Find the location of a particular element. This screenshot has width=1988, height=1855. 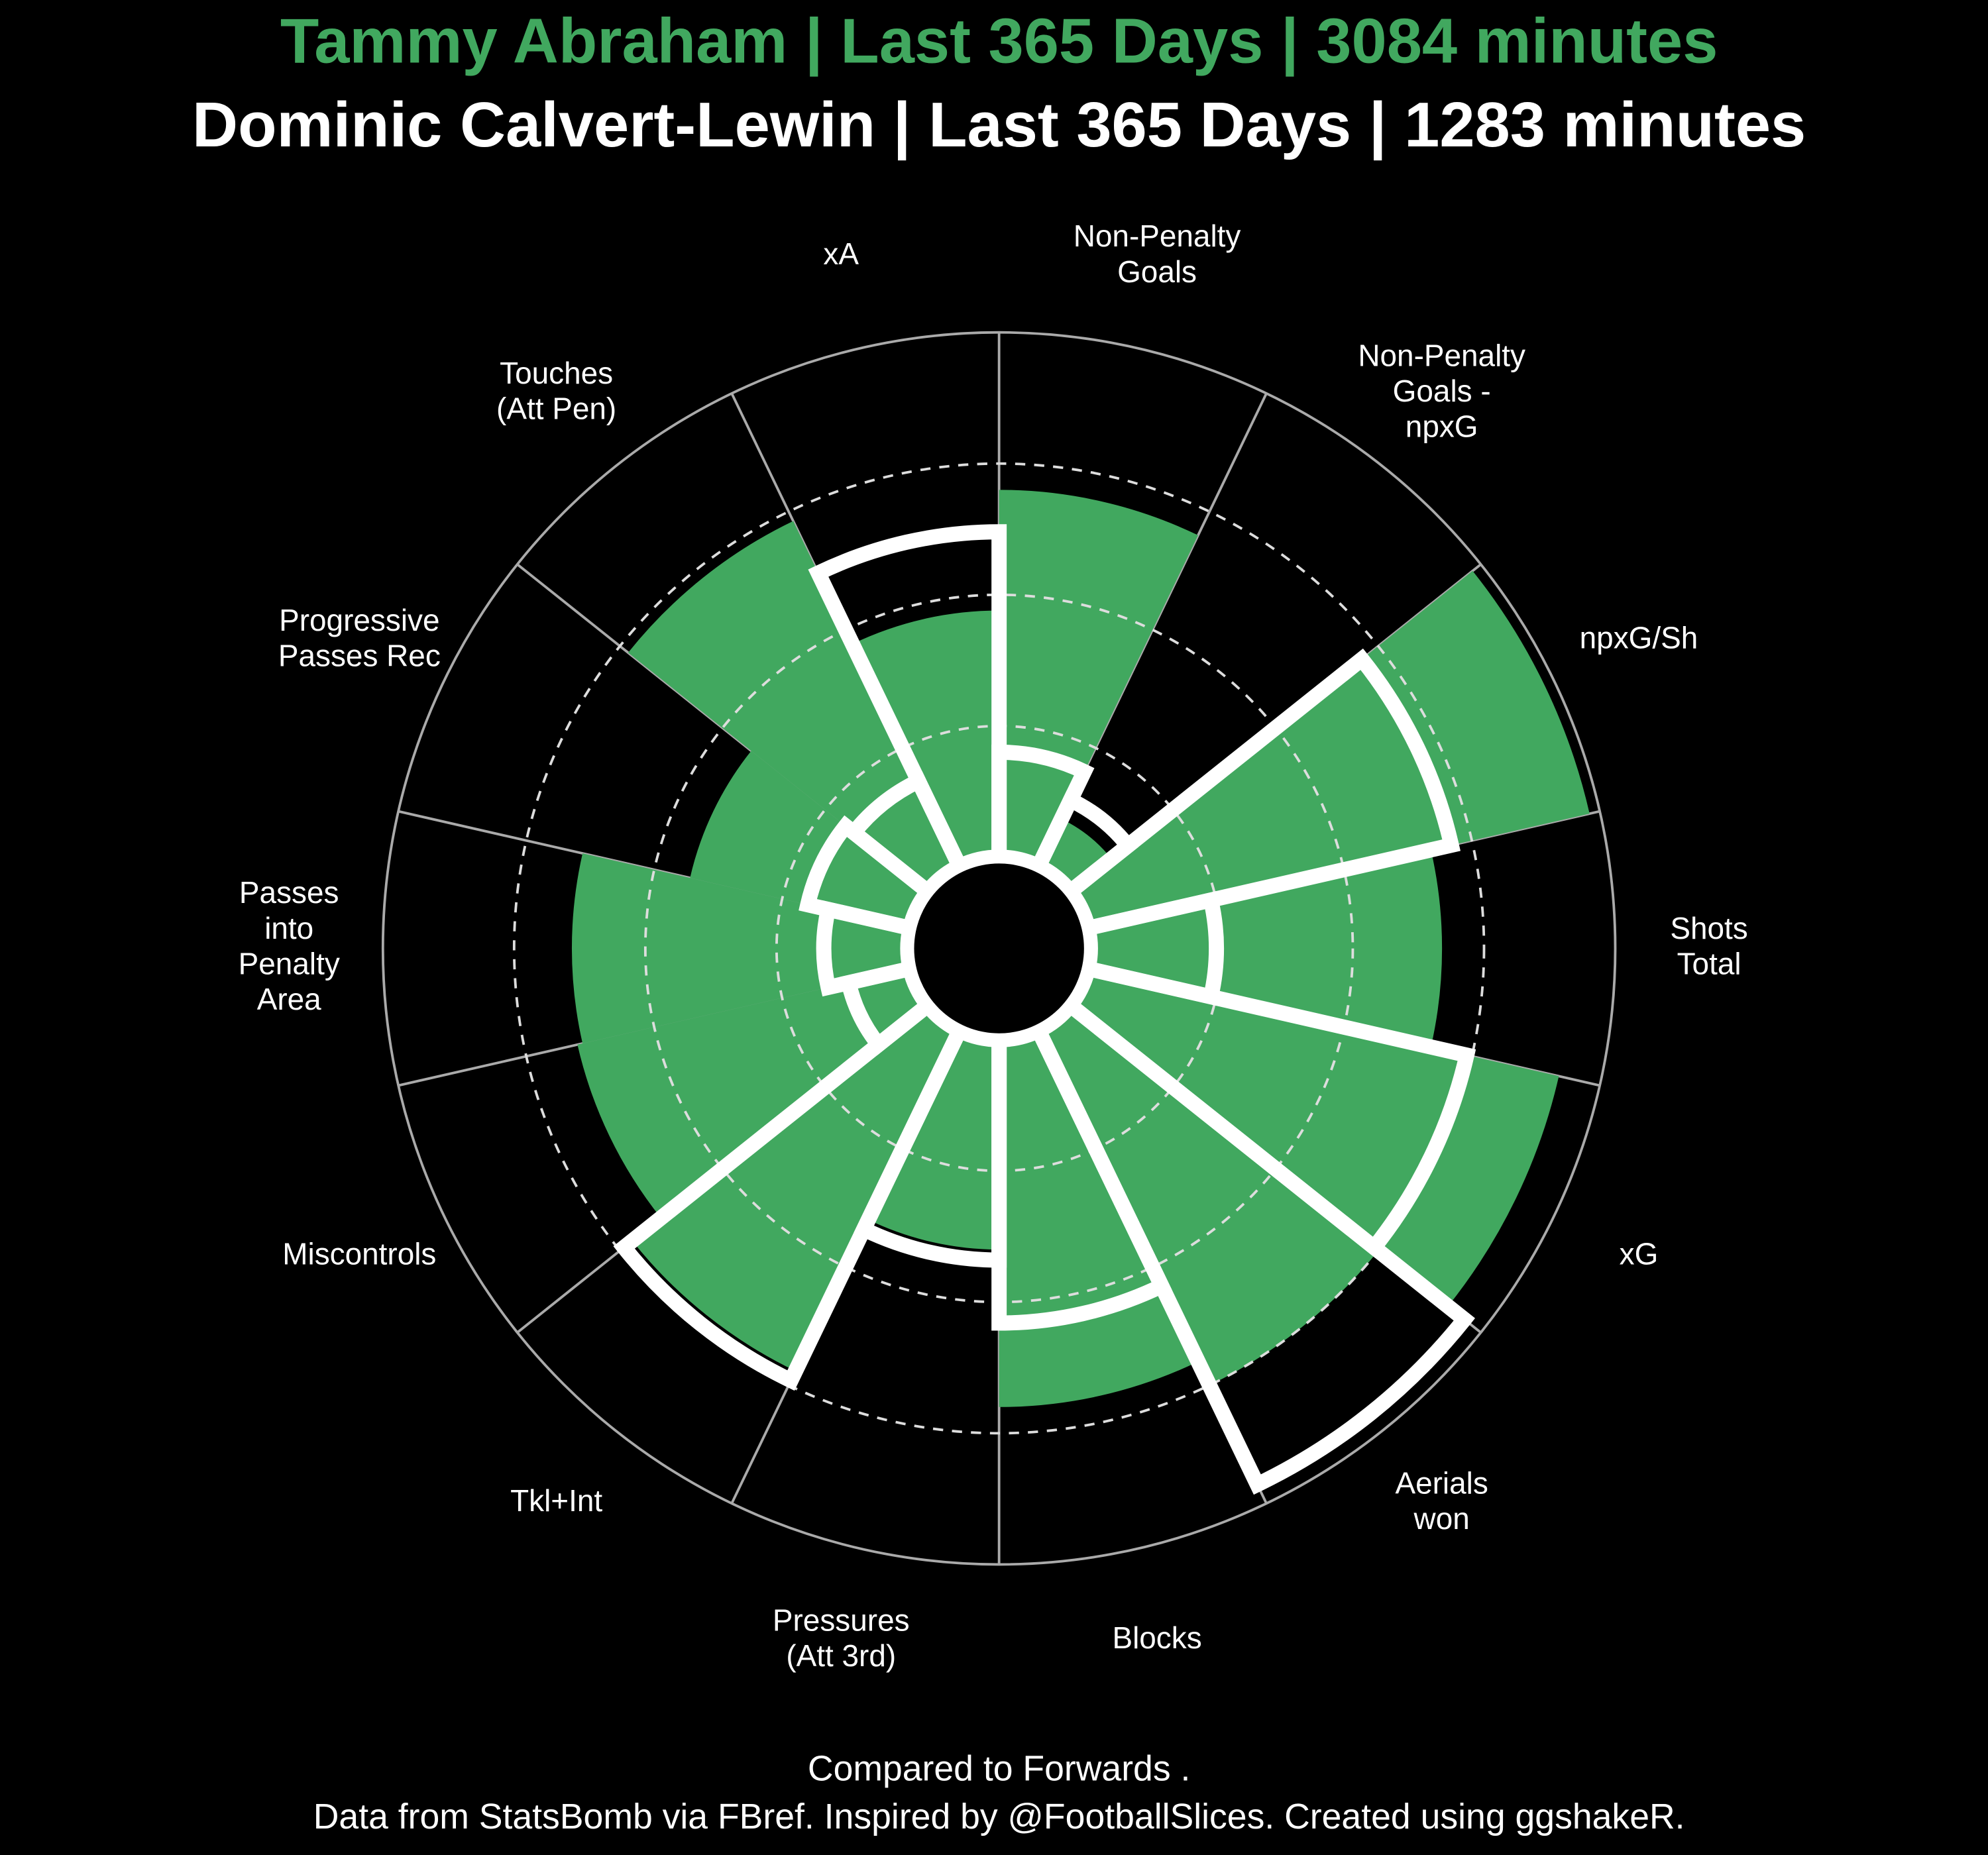

category-label-line: Passes Rec is located at coordinates (359, 656).